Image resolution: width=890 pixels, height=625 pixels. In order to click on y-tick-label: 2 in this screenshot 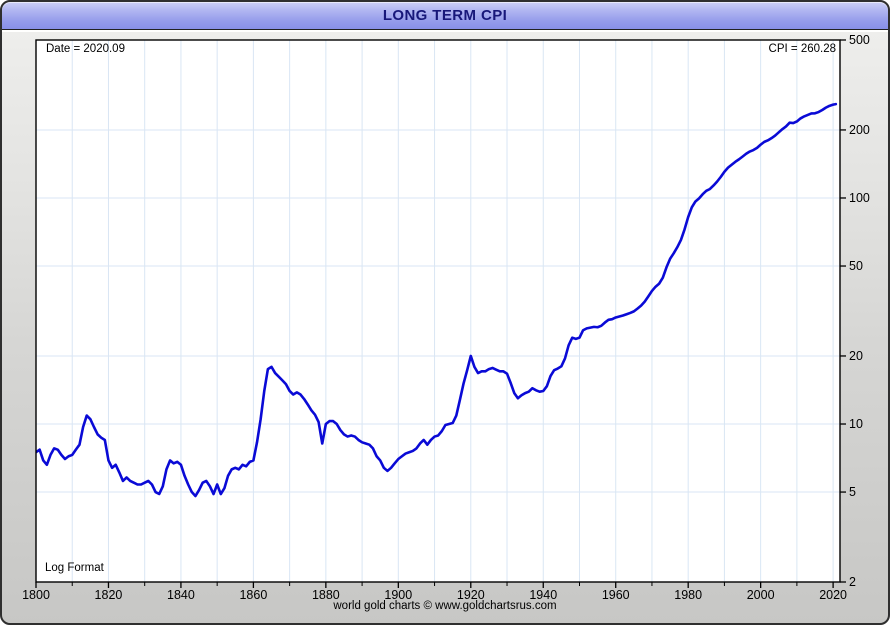, I will do `click(852, 582)`.